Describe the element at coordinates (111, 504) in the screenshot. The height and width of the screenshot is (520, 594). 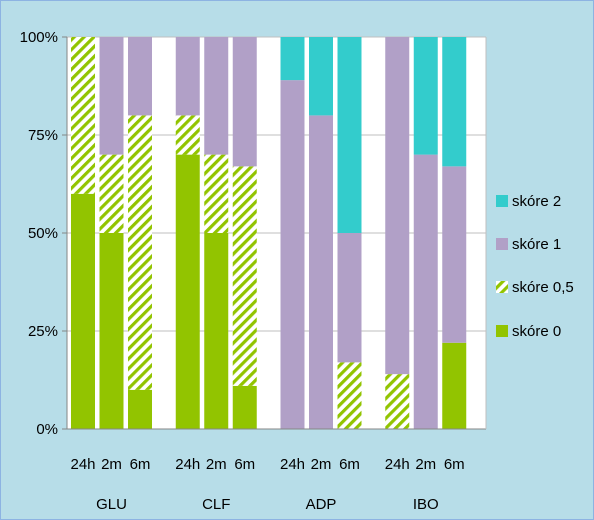
I see `group-label: GLU` at that location.